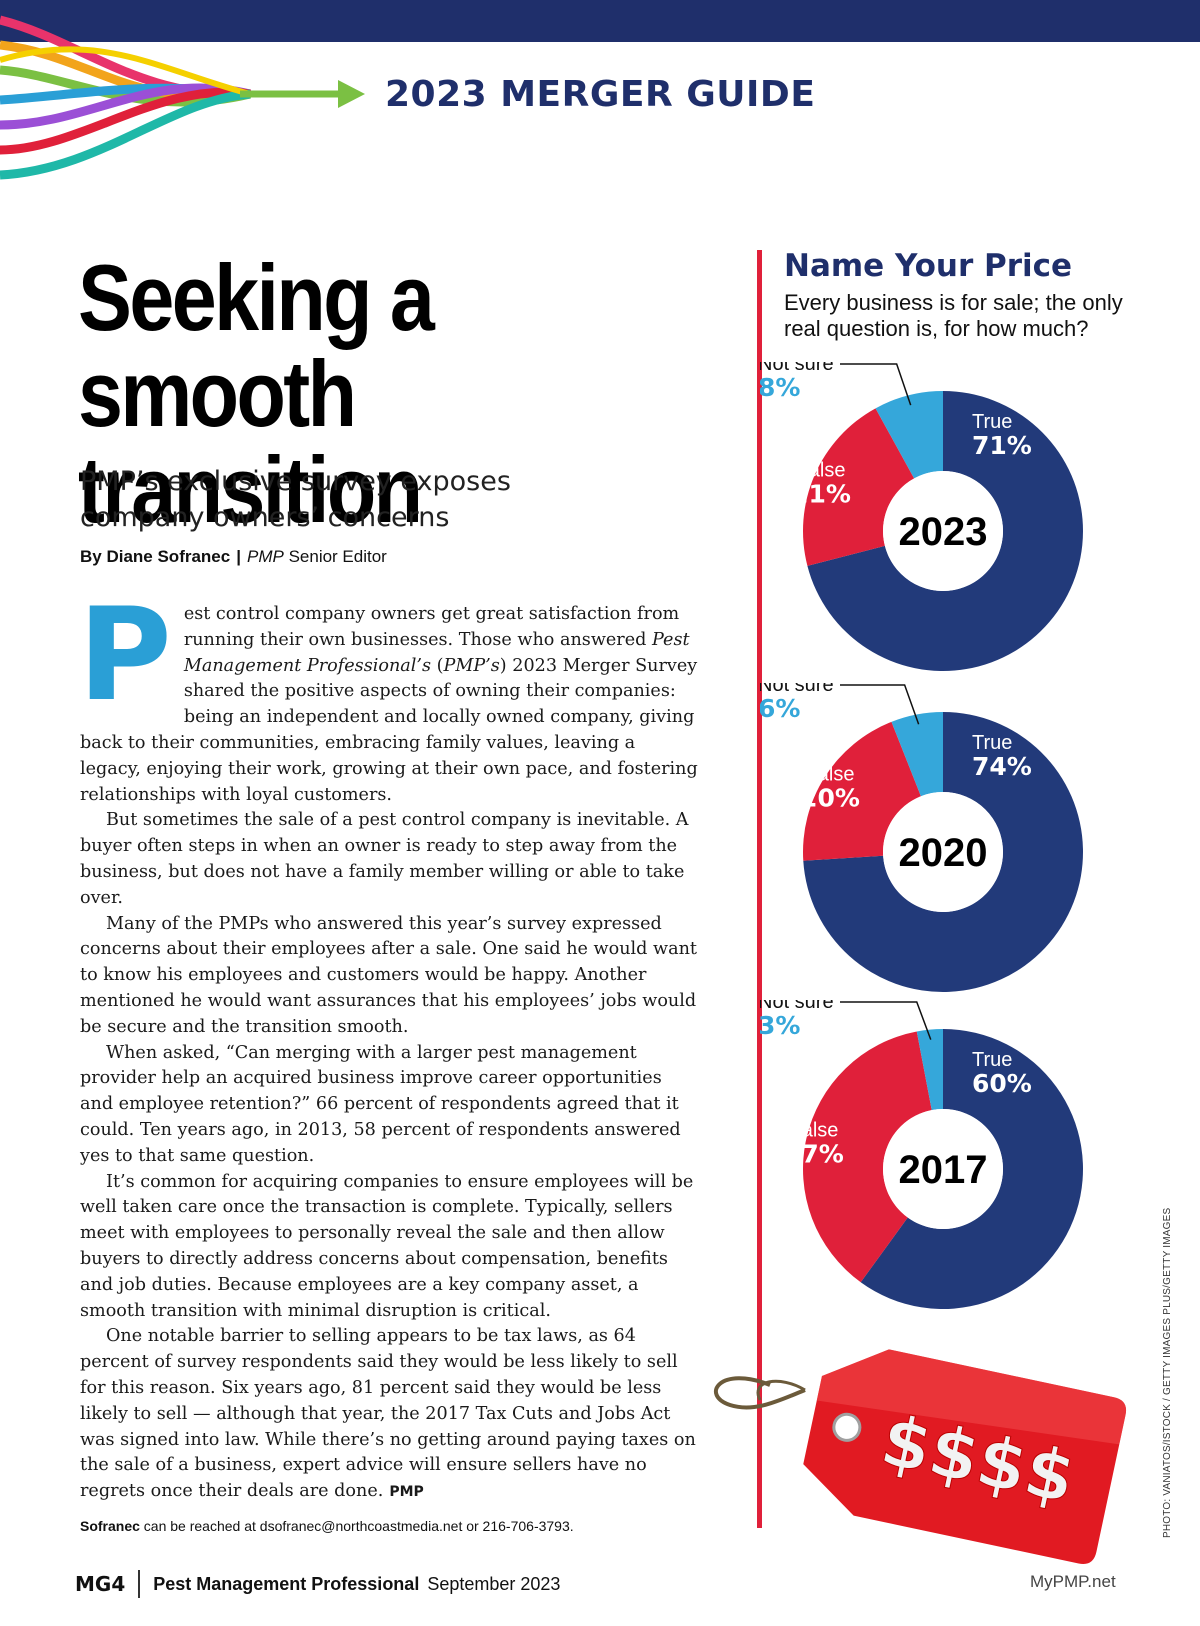 The image size is (1200, 1626). I want to click on publication-abbr: PMP’s, so click(471, 665).